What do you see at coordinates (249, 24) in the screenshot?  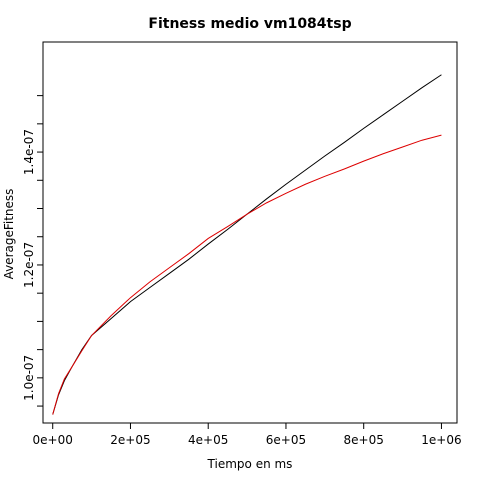 I see `chart-title: Fitness medio vm1084tsp` at bounding box center [249, 24].